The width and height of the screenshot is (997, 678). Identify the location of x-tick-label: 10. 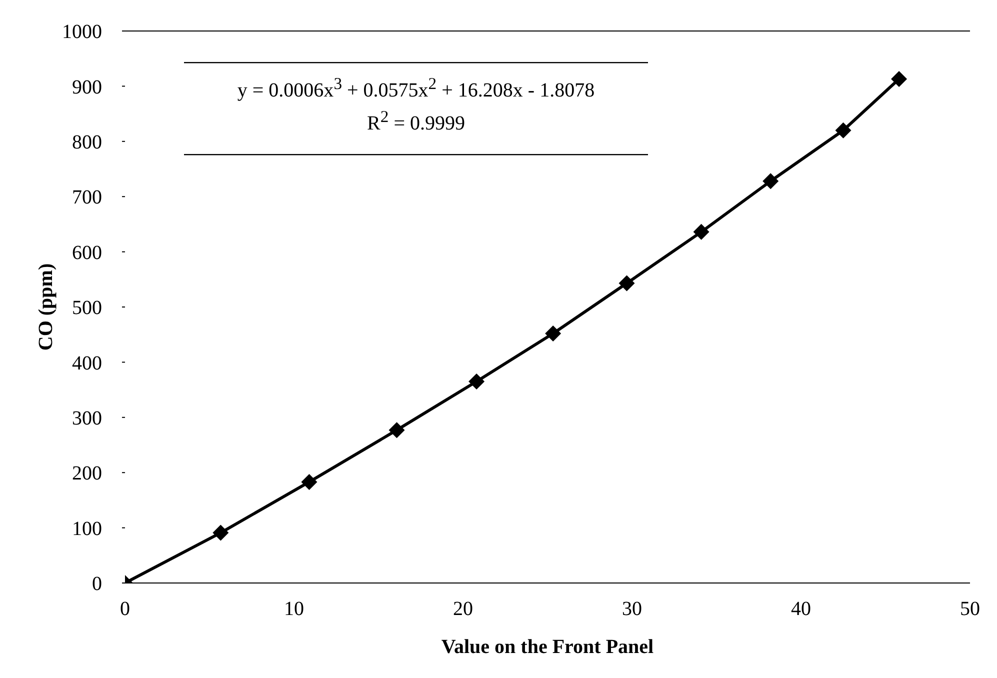
(294, 609).